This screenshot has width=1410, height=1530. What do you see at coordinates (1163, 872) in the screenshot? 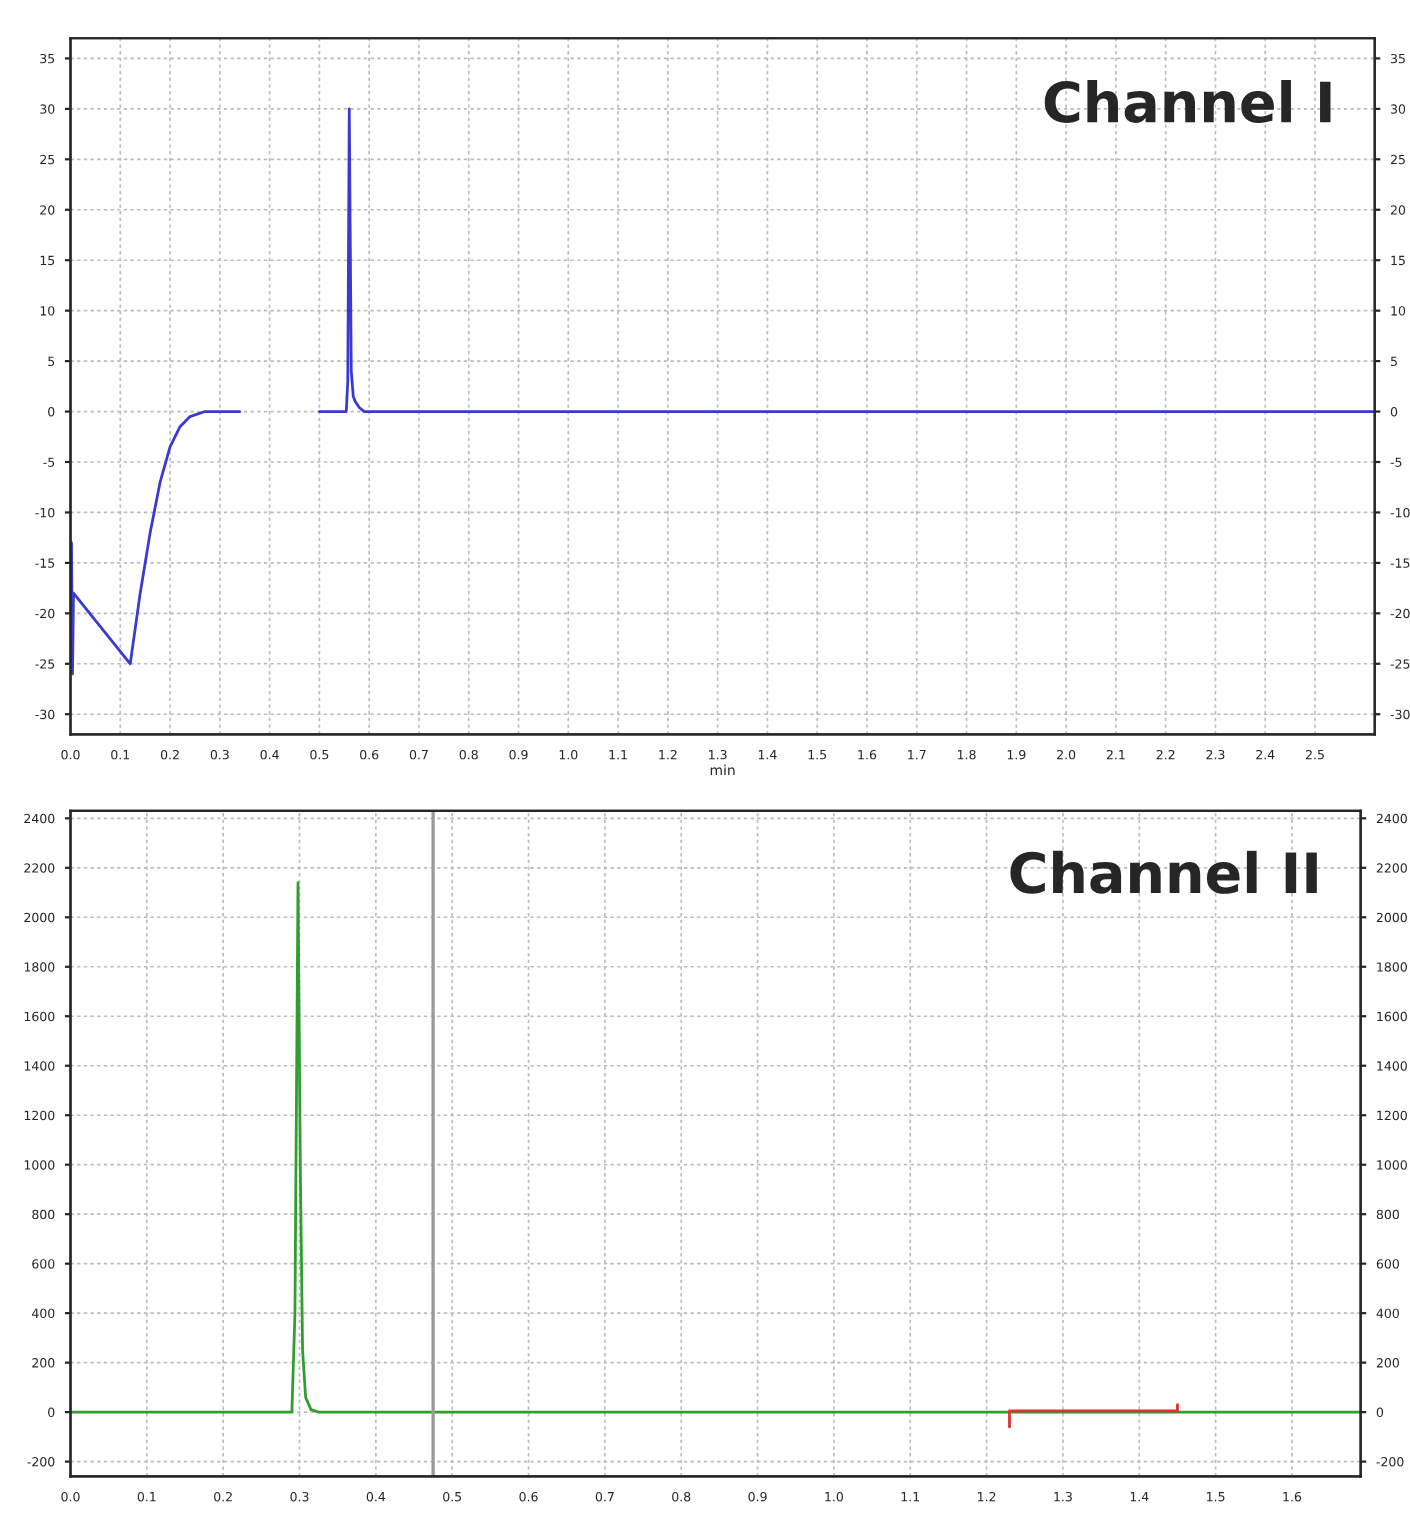
I see `text: Channel II` at bounding box center [1163, 872].